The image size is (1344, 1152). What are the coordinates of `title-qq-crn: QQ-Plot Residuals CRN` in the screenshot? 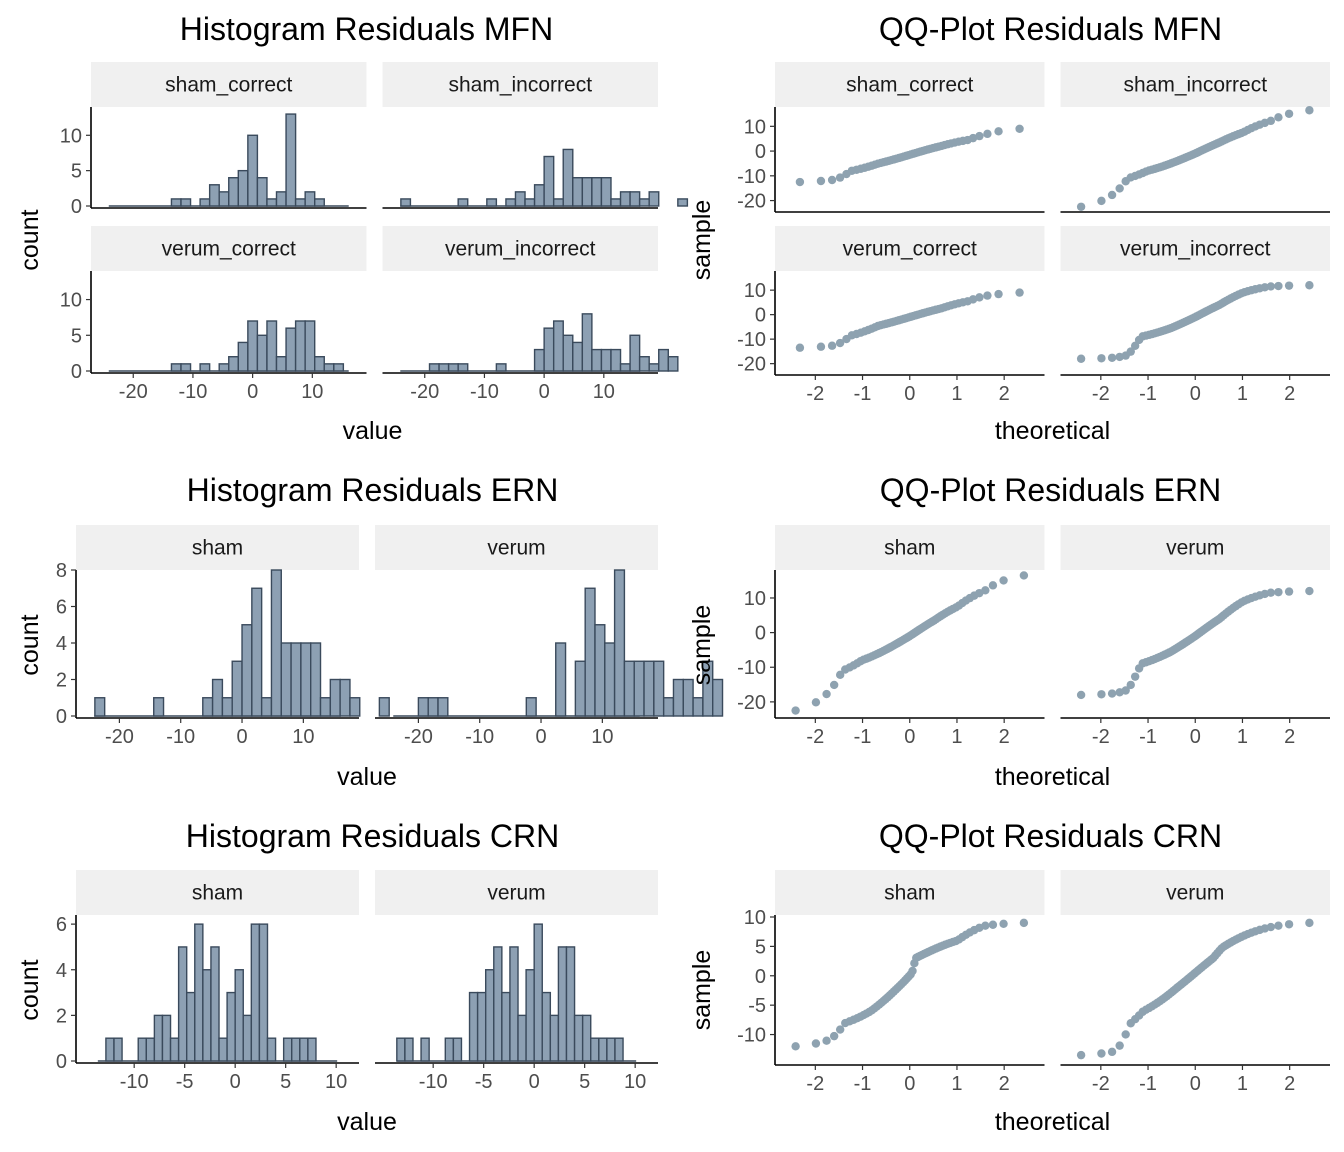 It's located at (1050, 836).